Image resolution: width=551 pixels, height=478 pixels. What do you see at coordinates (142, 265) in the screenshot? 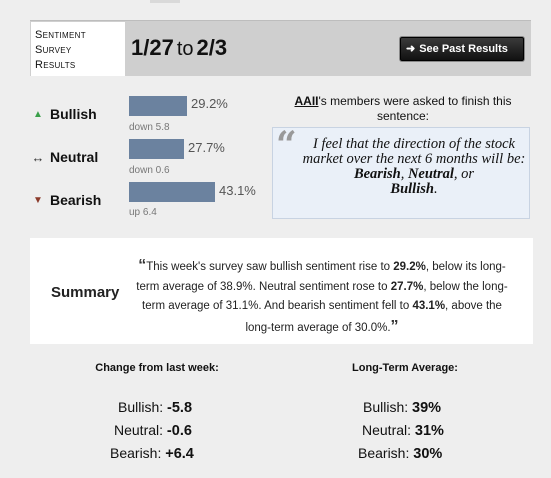
I see `open-quote-icon: “` at bounding box center [142, 265].